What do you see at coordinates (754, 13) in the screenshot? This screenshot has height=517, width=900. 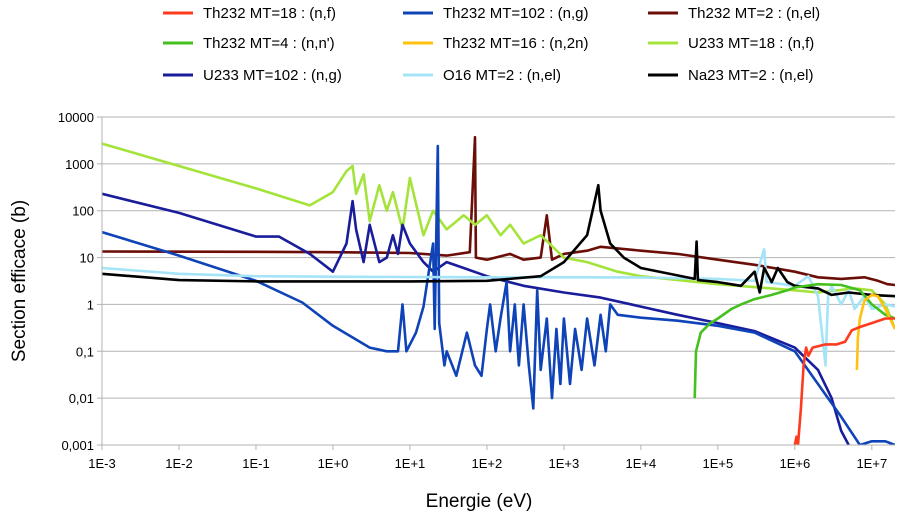 I see `legend-label: Th232 MT=2 : (n,el)` at bounding box center [754, 13].